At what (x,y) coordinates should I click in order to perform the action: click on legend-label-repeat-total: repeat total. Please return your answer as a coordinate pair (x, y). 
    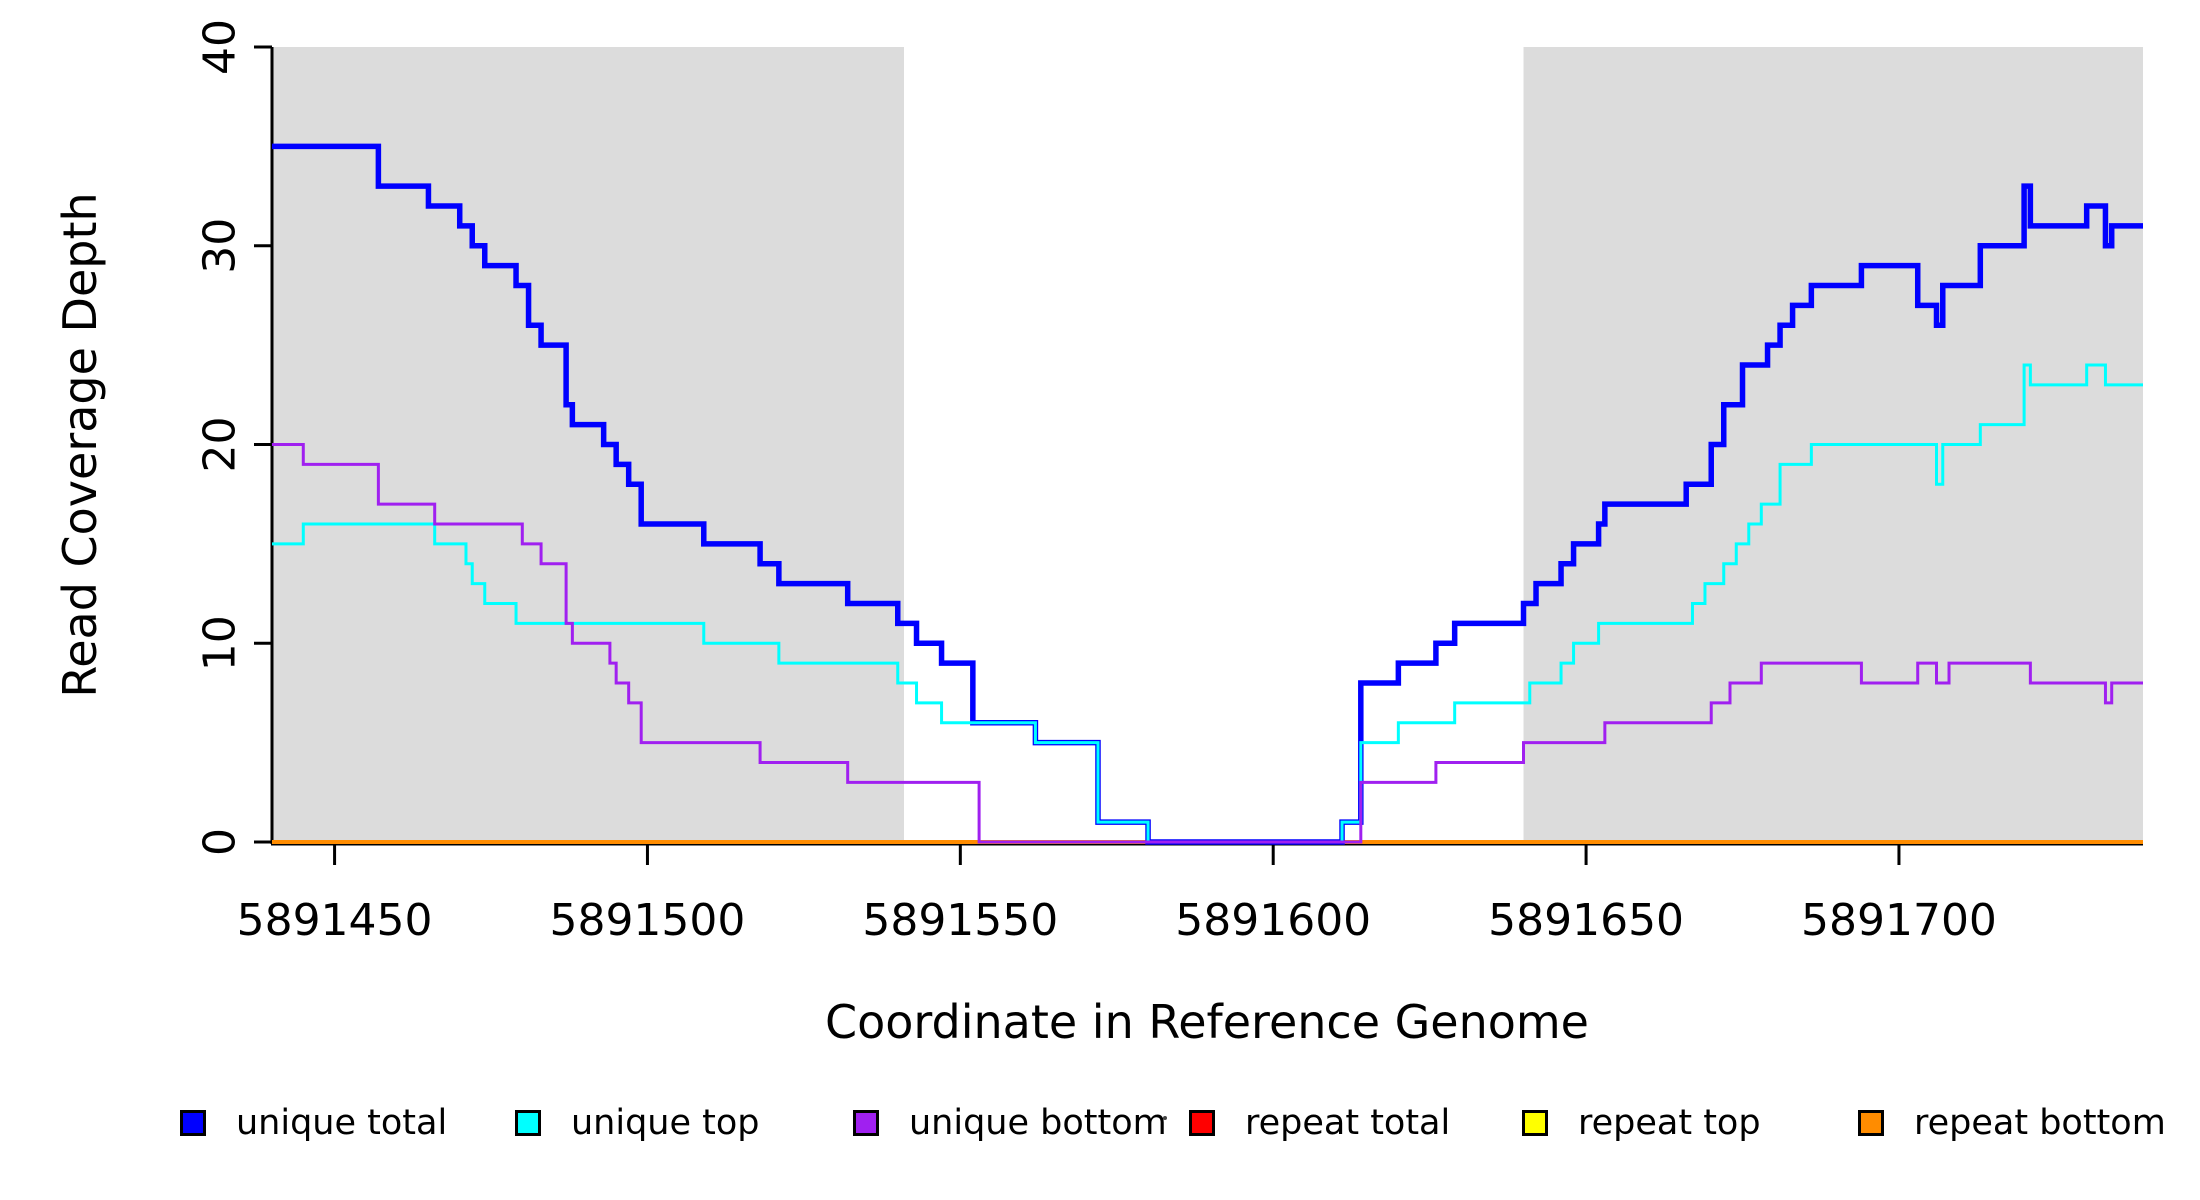
    Looking at the image, I should click on (1348, 1123).